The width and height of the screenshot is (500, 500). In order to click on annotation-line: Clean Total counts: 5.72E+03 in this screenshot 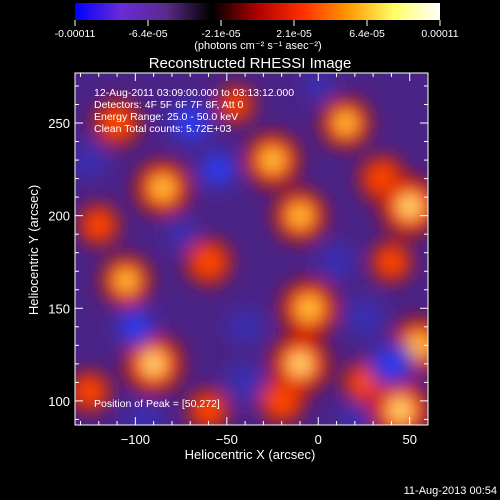, I will do `click(162, 129)`.